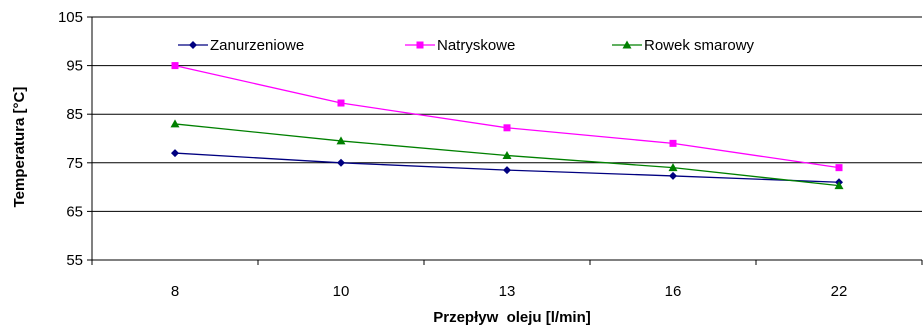 Image resolution: width=923 pixels, height=328 pixels. Describe the element at coordinates (507, 291) in the screenshot. I see `x-tick-label: 13` at that location.